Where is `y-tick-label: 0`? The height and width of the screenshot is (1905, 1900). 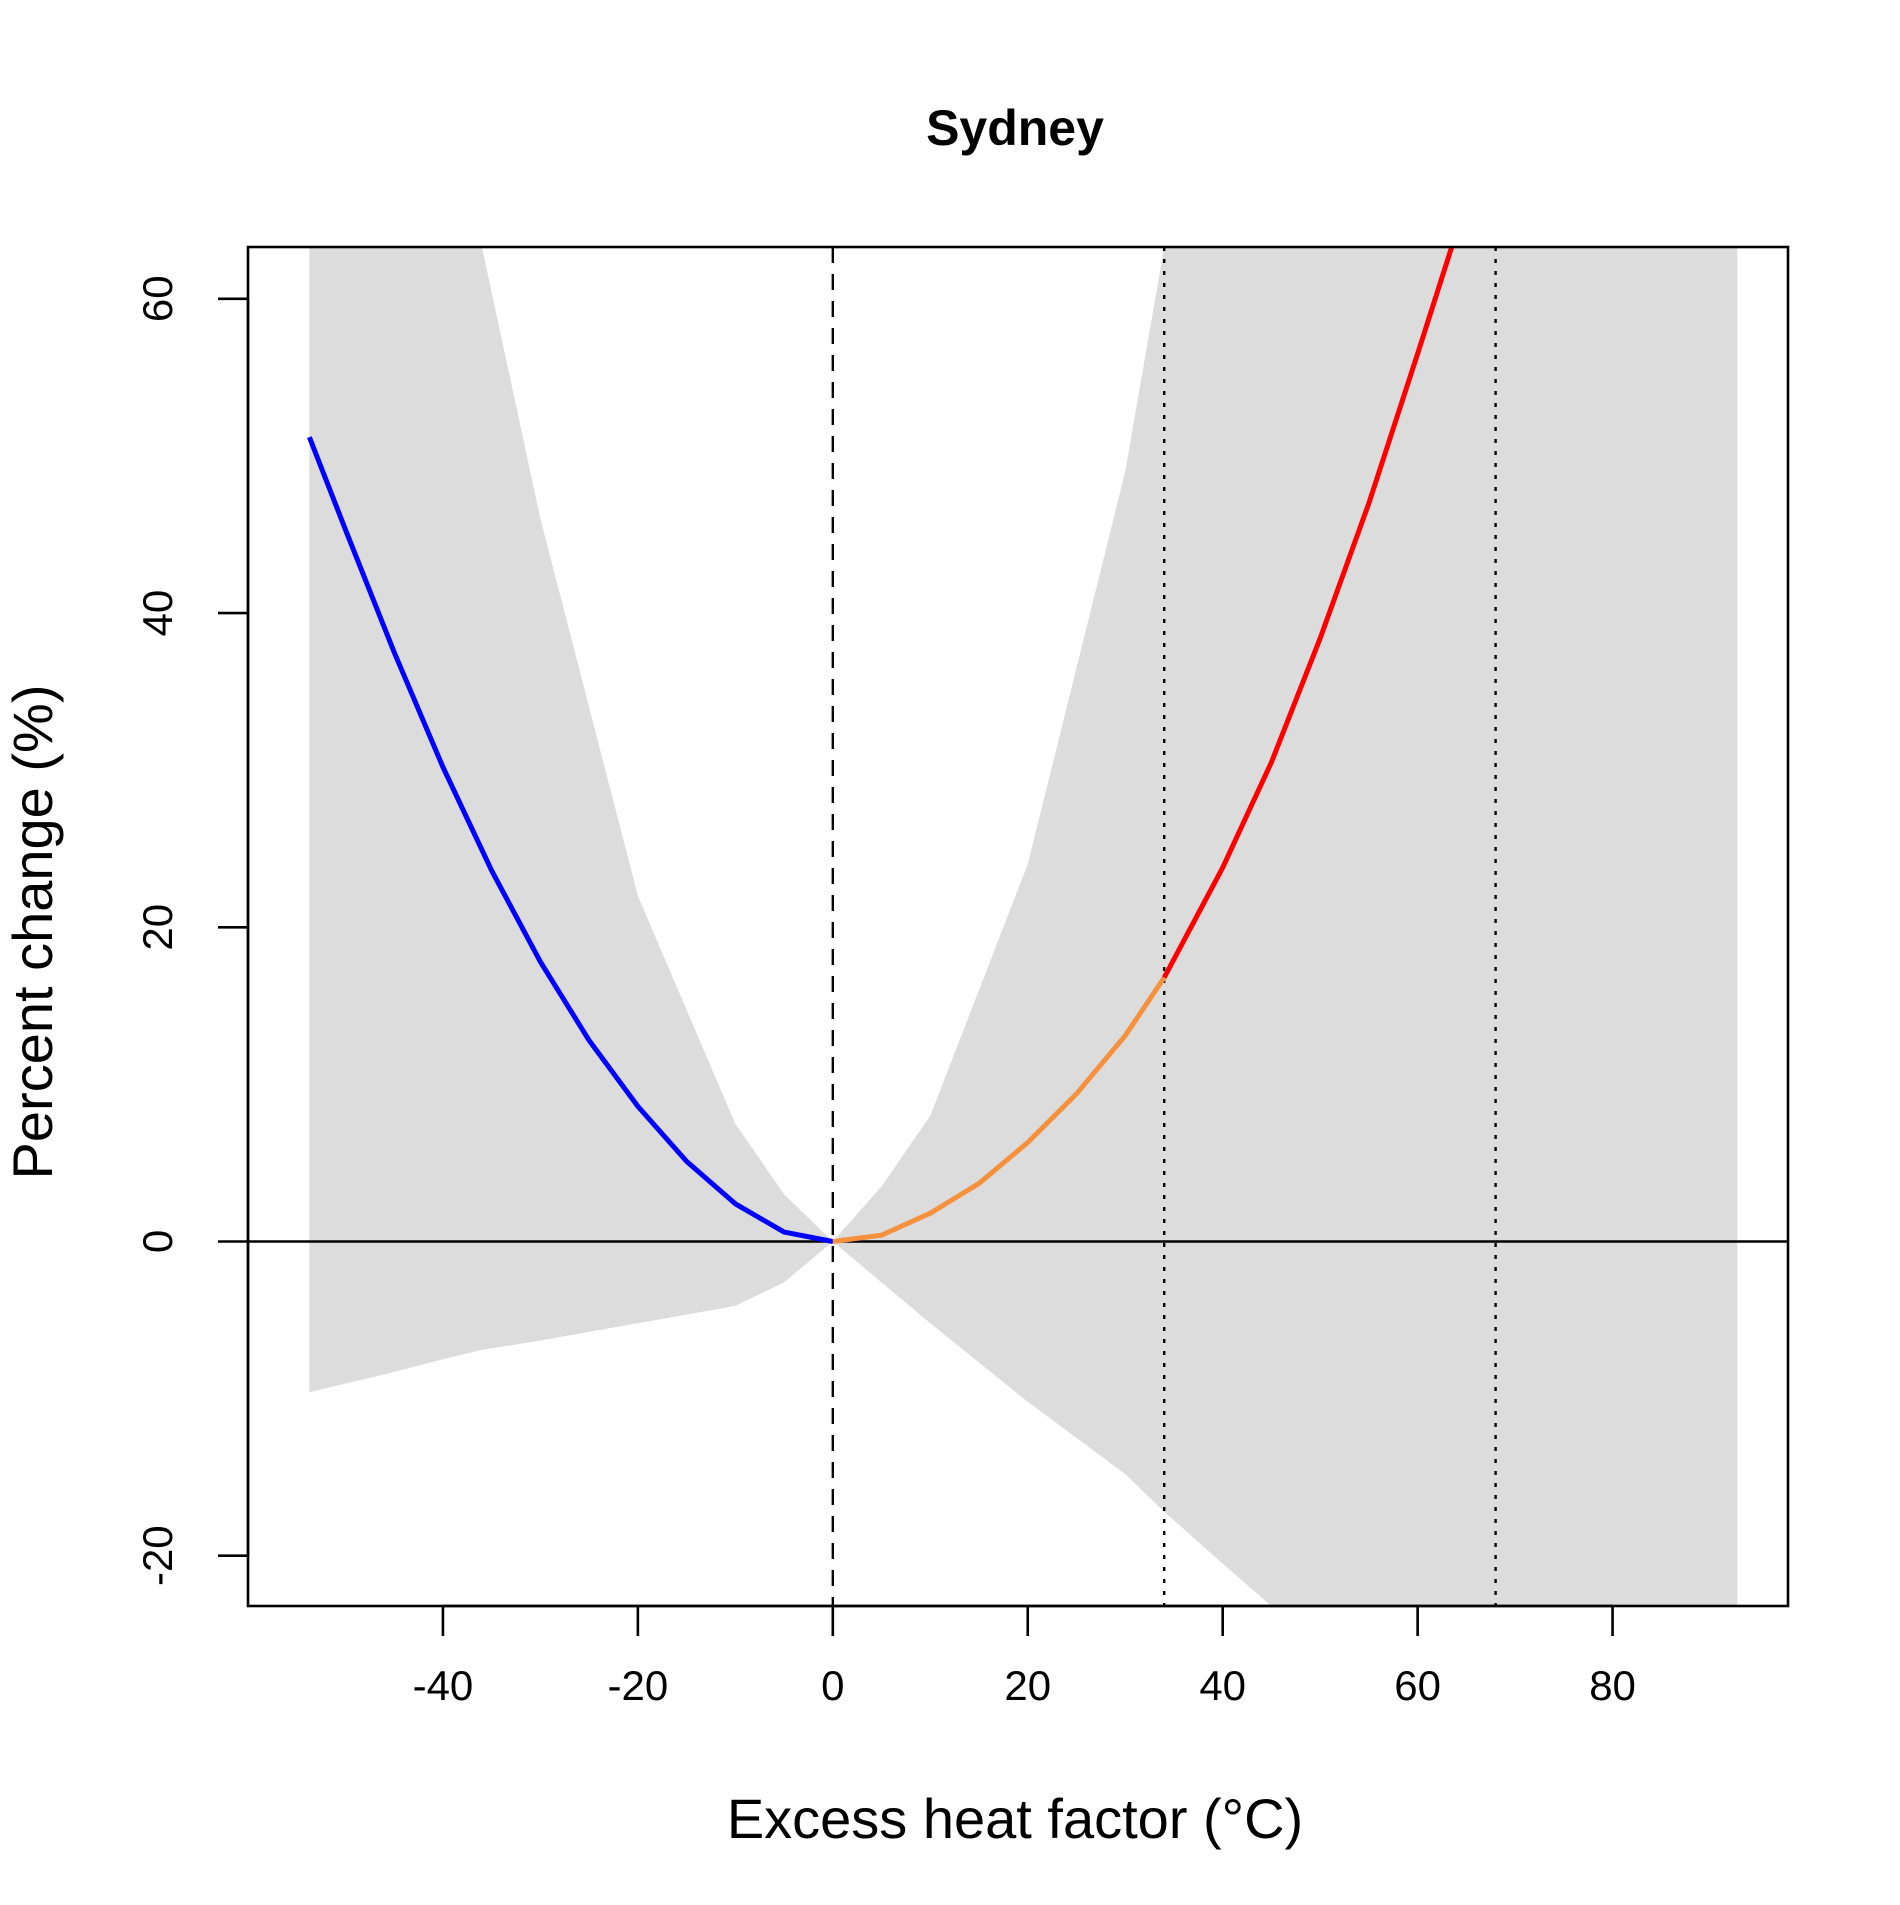 y-tick-label: 0 is located at coordinates (157, 1241).